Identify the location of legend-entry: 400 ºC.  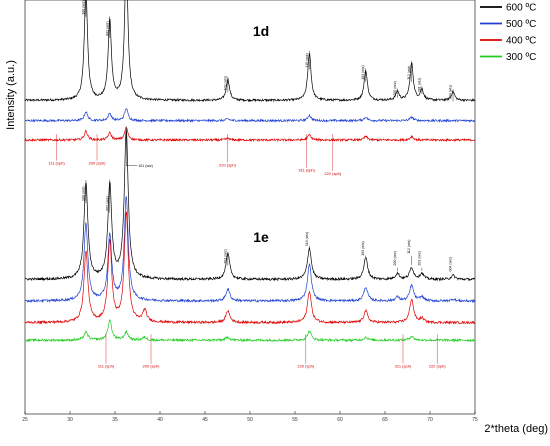
(508, 41).